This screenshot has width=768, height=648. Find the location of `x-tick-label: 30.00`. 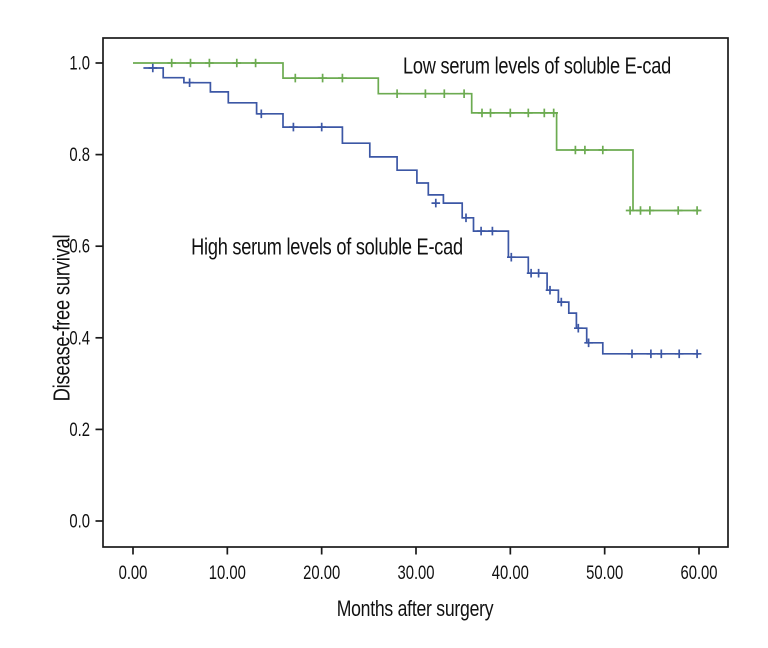

x-tick-label: 30.00 is located at coordinates (415, 572).